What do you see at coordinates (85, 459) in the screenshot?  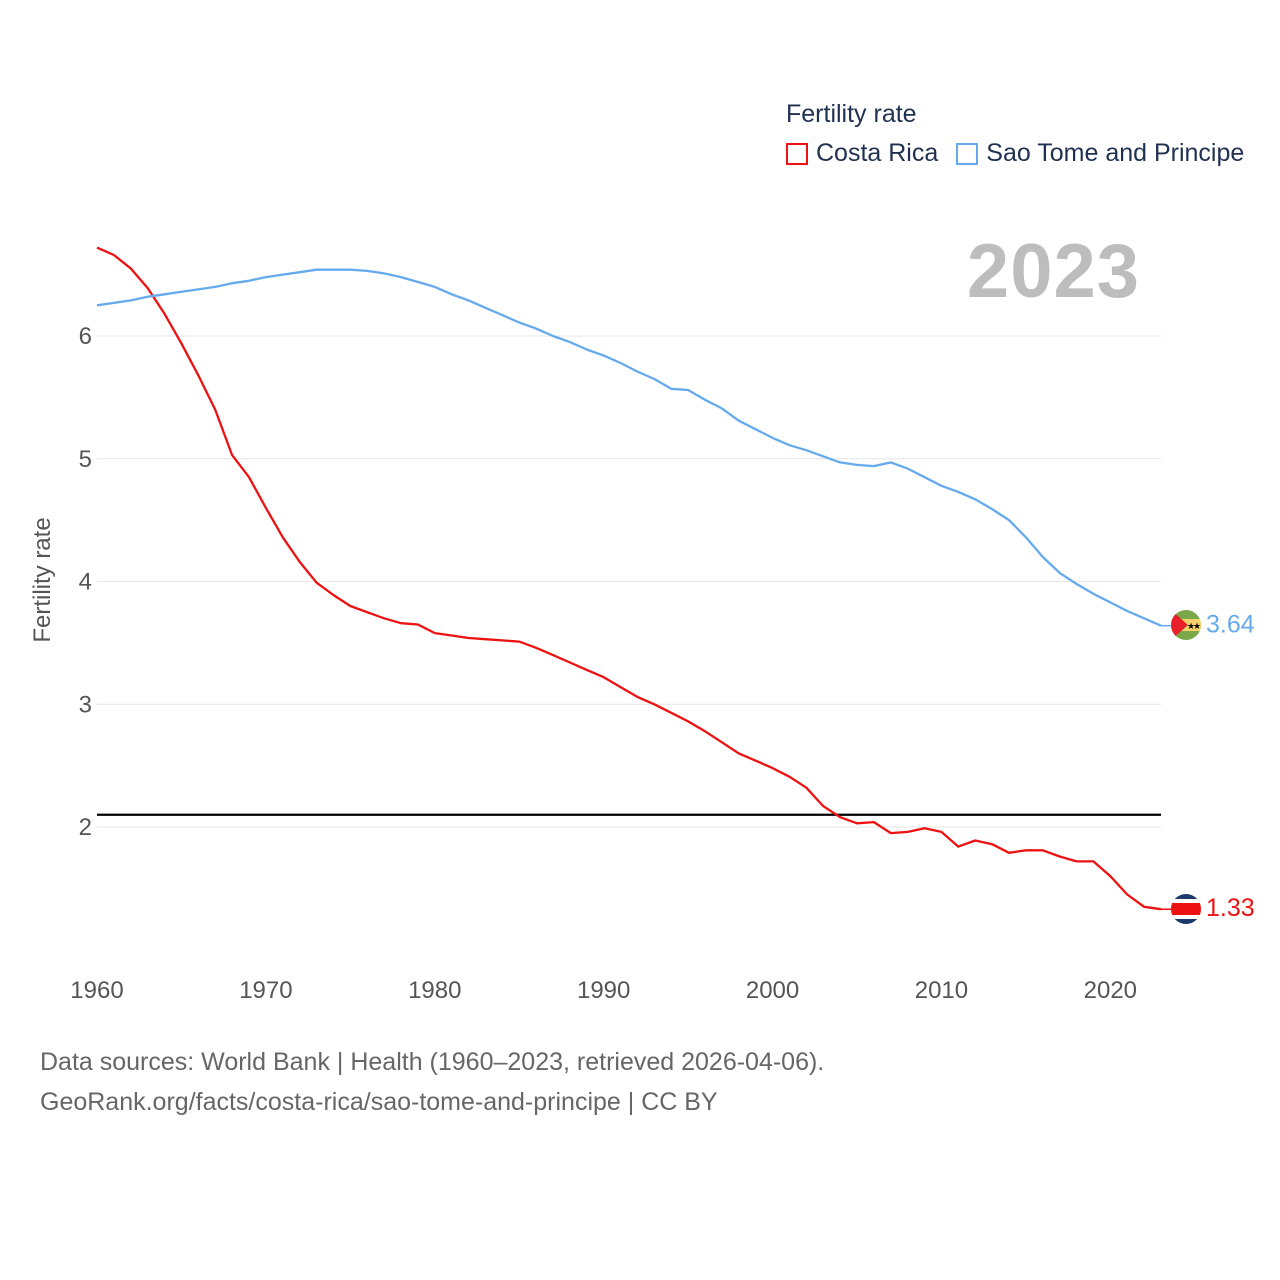 I see `y-tick-label: 5` at bounding box center [85, 459].